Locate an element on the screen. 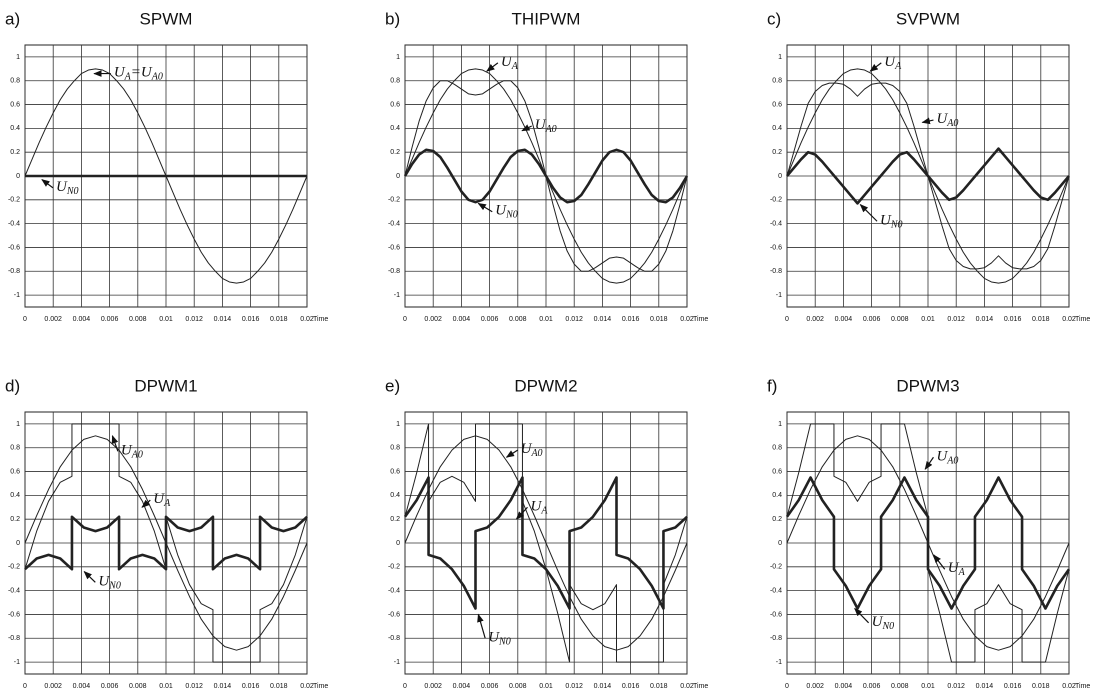 Image resolution: width=1099 pixels, height=689 pixels. x-tick-label: 0.02 is located at coordinates (687, 686).